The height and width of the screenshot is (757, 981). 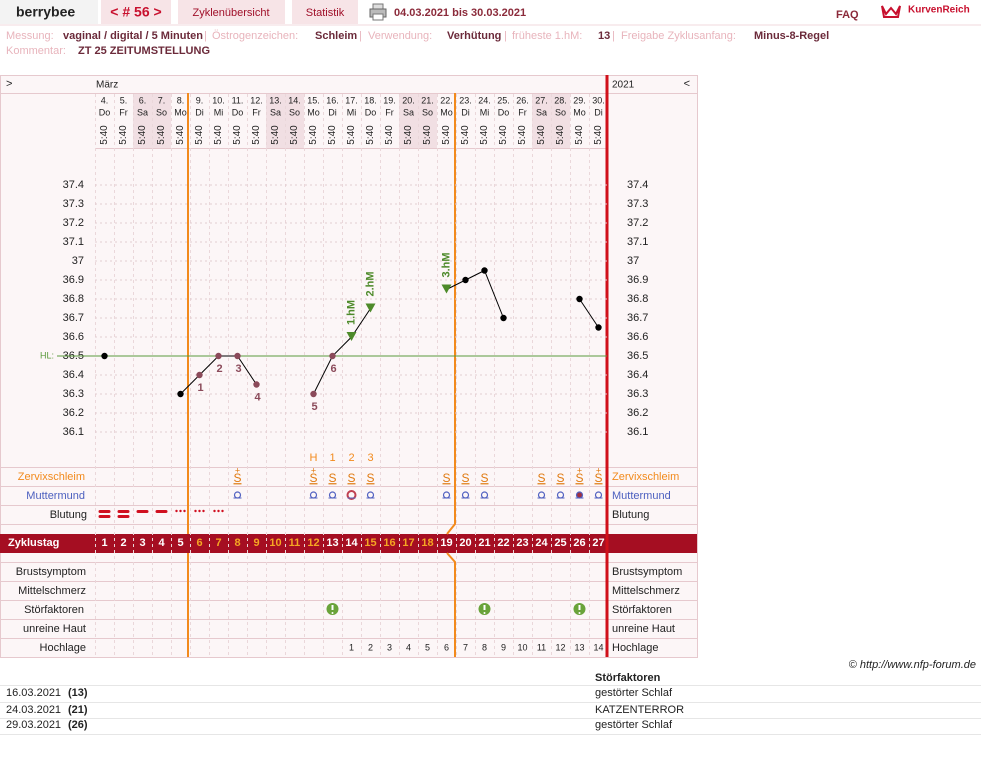 I want to click on tab: Zyklenübersicht, so click(x=230, y=13).